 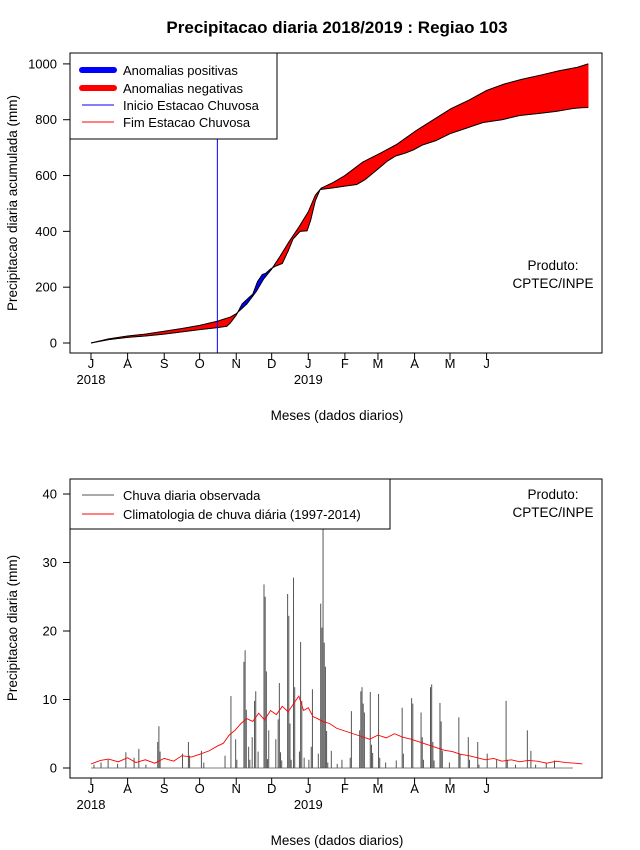 What do you see at coordinates (164, 788) in the screenshot?
I see `bottom-x-month-label: S` at bounding box center [164, 788].